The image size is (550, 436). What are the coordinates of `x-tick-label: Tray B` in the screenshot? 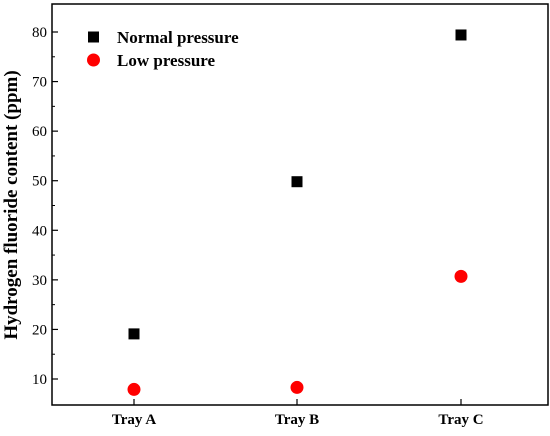 It's located at (297, 420).